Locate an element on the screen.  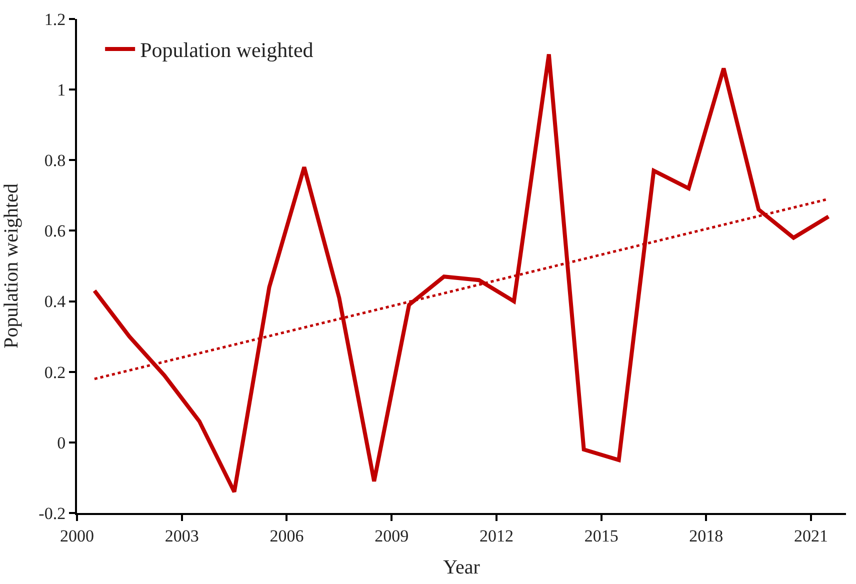
y-axis-title: Population weighted is located at coordinates (11, 266).